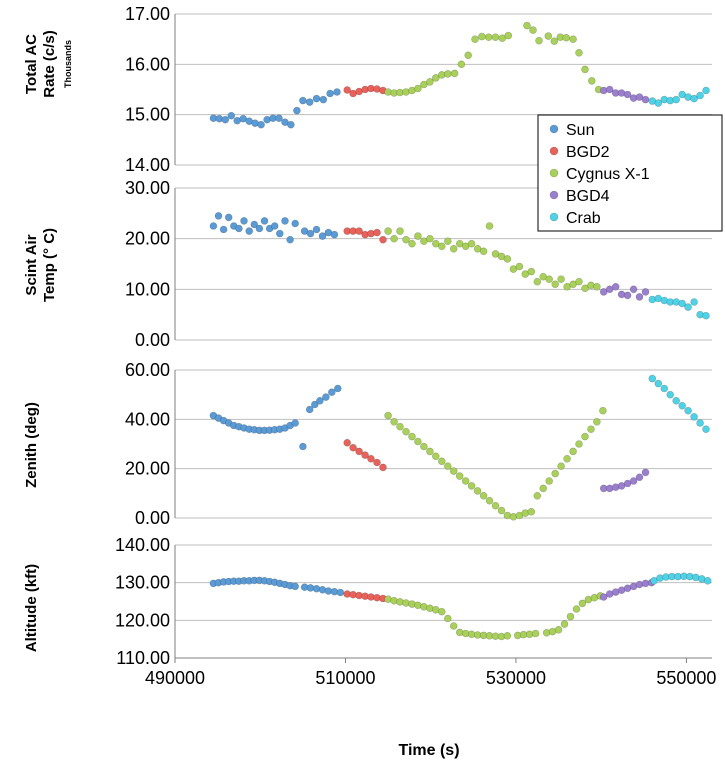  Describe the element at coordinates (31, 445) in the screenshot. I see `panel-2-ylabel: Zenith (deg)` at that location.